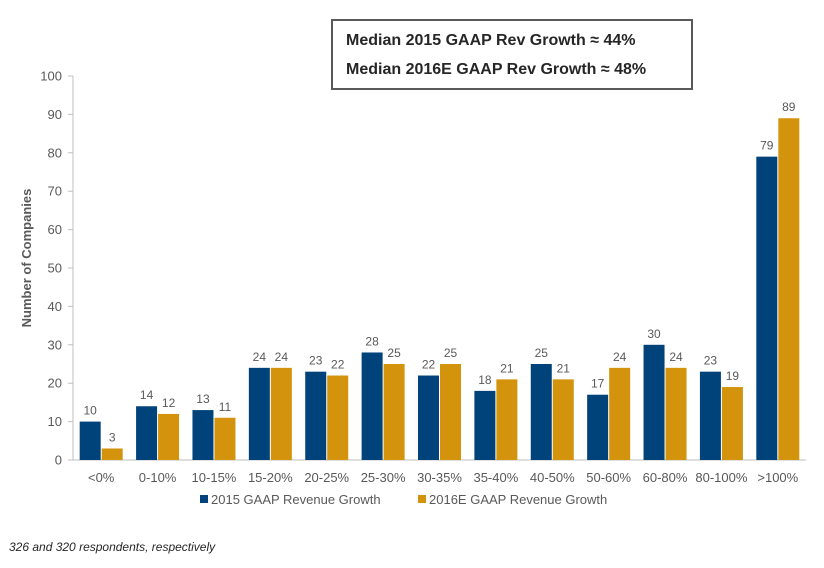  What do you see at coordinates (203, 399) in the screenshot?
I see `data-label: 13` at bounding box center [203, 399].